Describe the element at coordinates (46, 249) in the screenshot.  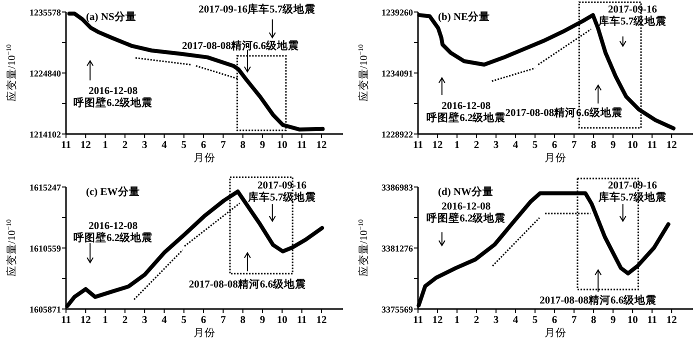
I see `y-tick-label: 1610559` at that location.